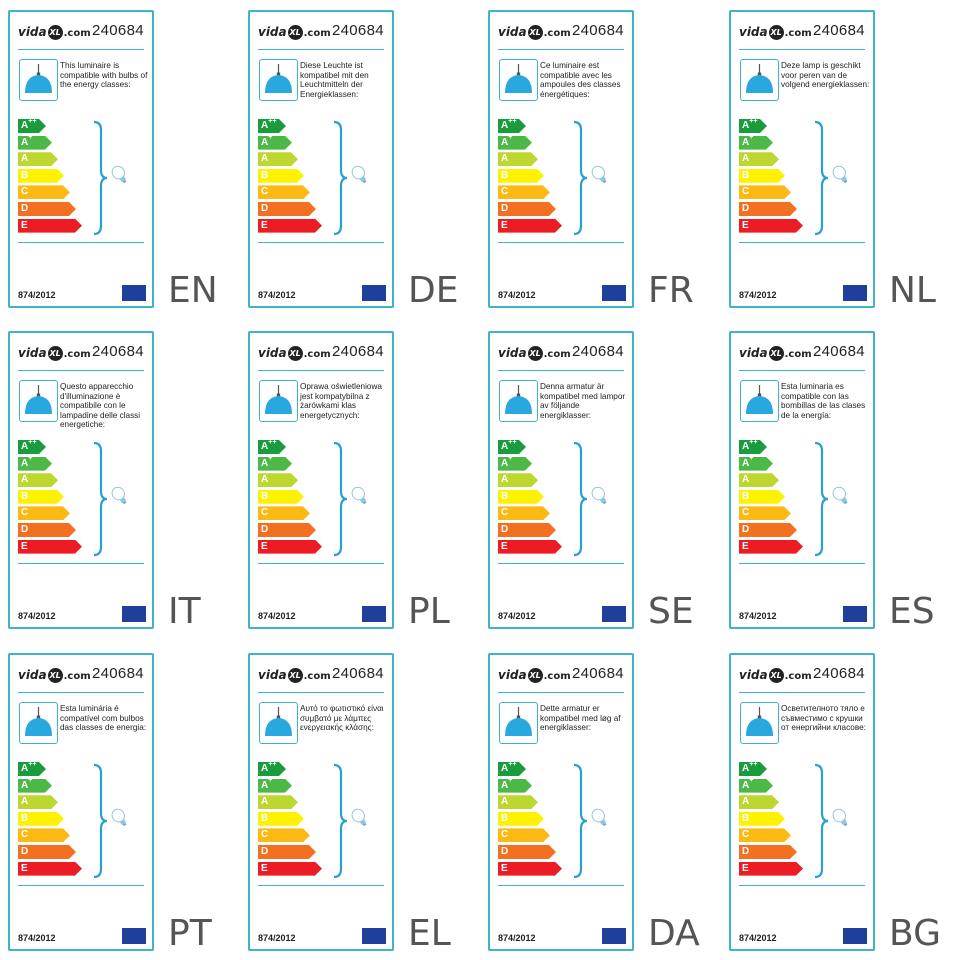 Image resolution: width=960 pixels, height=960 pixels. Describe the element at coordinates (374, 614) in the screenshot. I see `eu-flag-icon` at that location.